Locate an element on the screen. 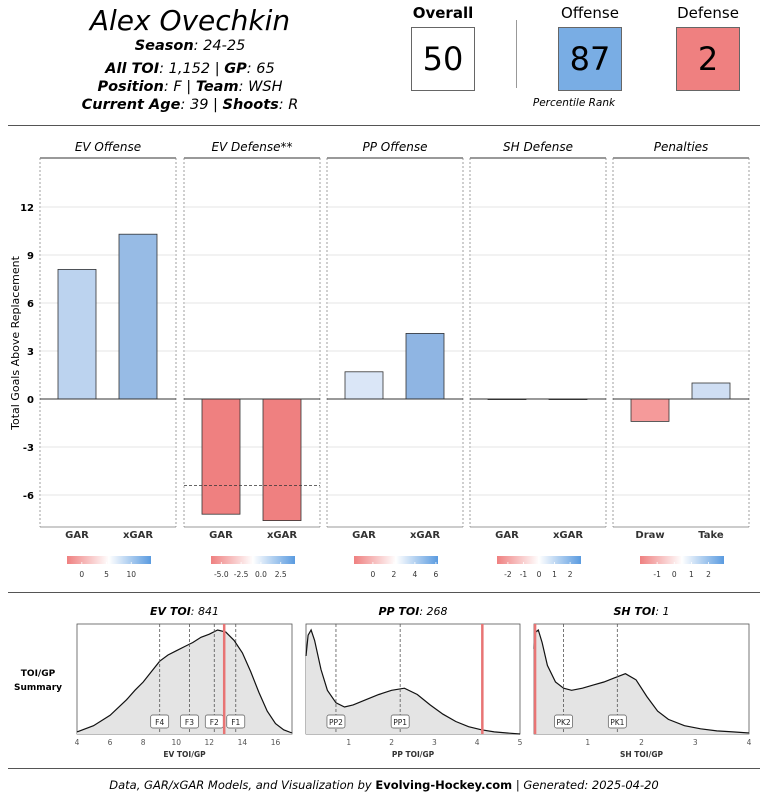 This screenshot has width=768, height=801. toi-value: 1,152 is located at coordinates (189, 69).